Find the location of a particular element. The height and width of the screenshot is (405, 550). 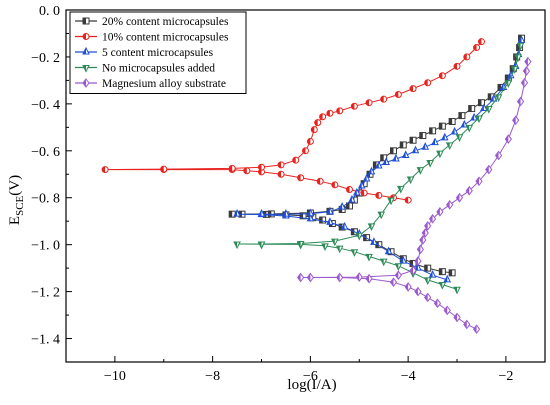

y-tick-label: −0. 2 is located at coordinates (45, 58).